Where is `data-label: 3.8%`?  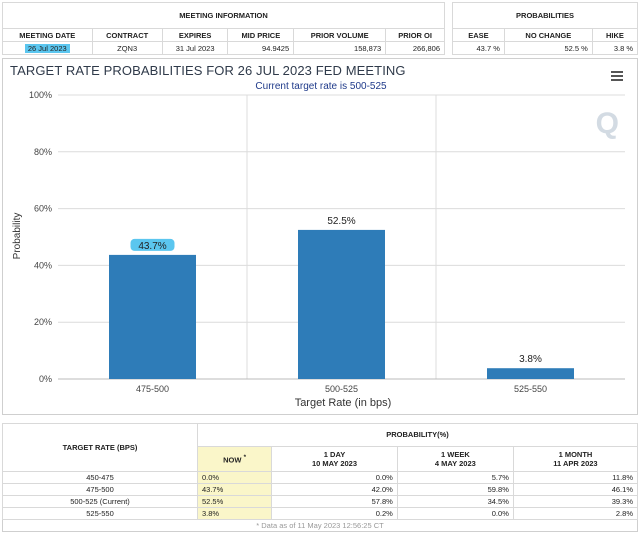
data-label: 3.8% is located at coordinates (530, 359).